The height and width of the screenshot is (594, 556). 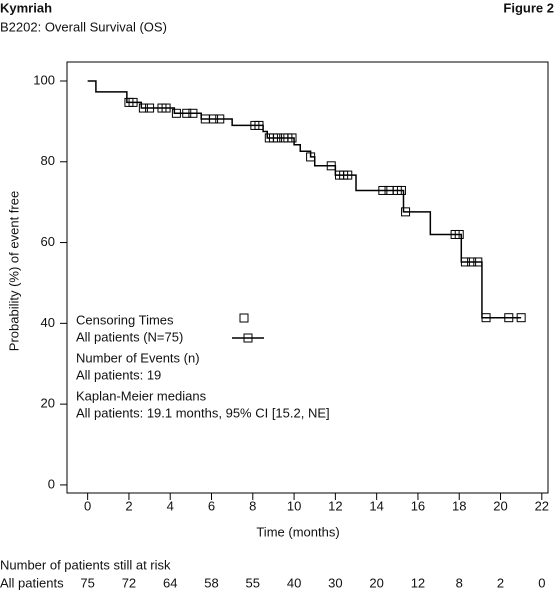 I want to click on risk-count: 12, so click(x=418, y=582).